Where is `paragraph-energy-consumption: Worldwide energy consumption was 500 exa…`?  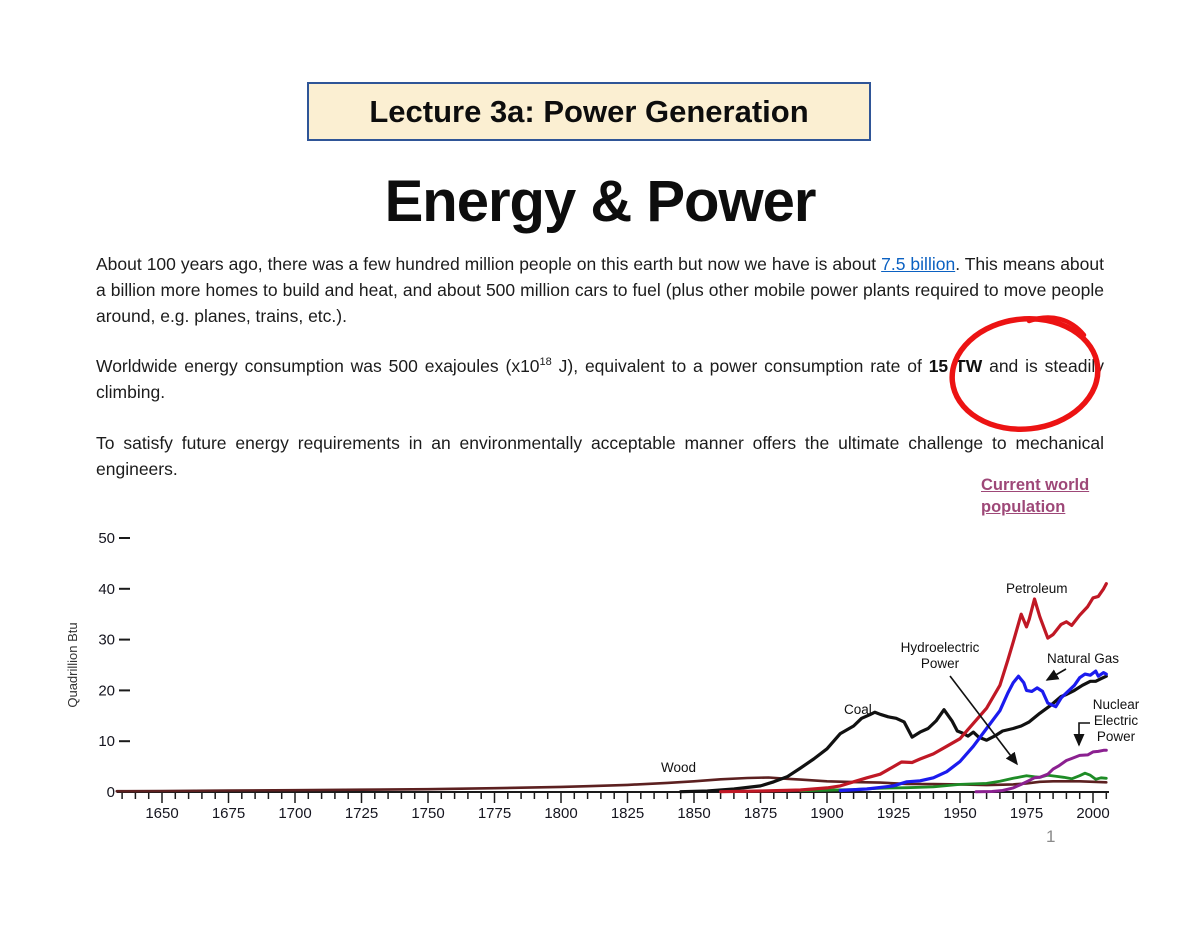
paragraph-energy-consumption: Worldwide energy consumption was 500 exa… is located at coordinates (600, 380).